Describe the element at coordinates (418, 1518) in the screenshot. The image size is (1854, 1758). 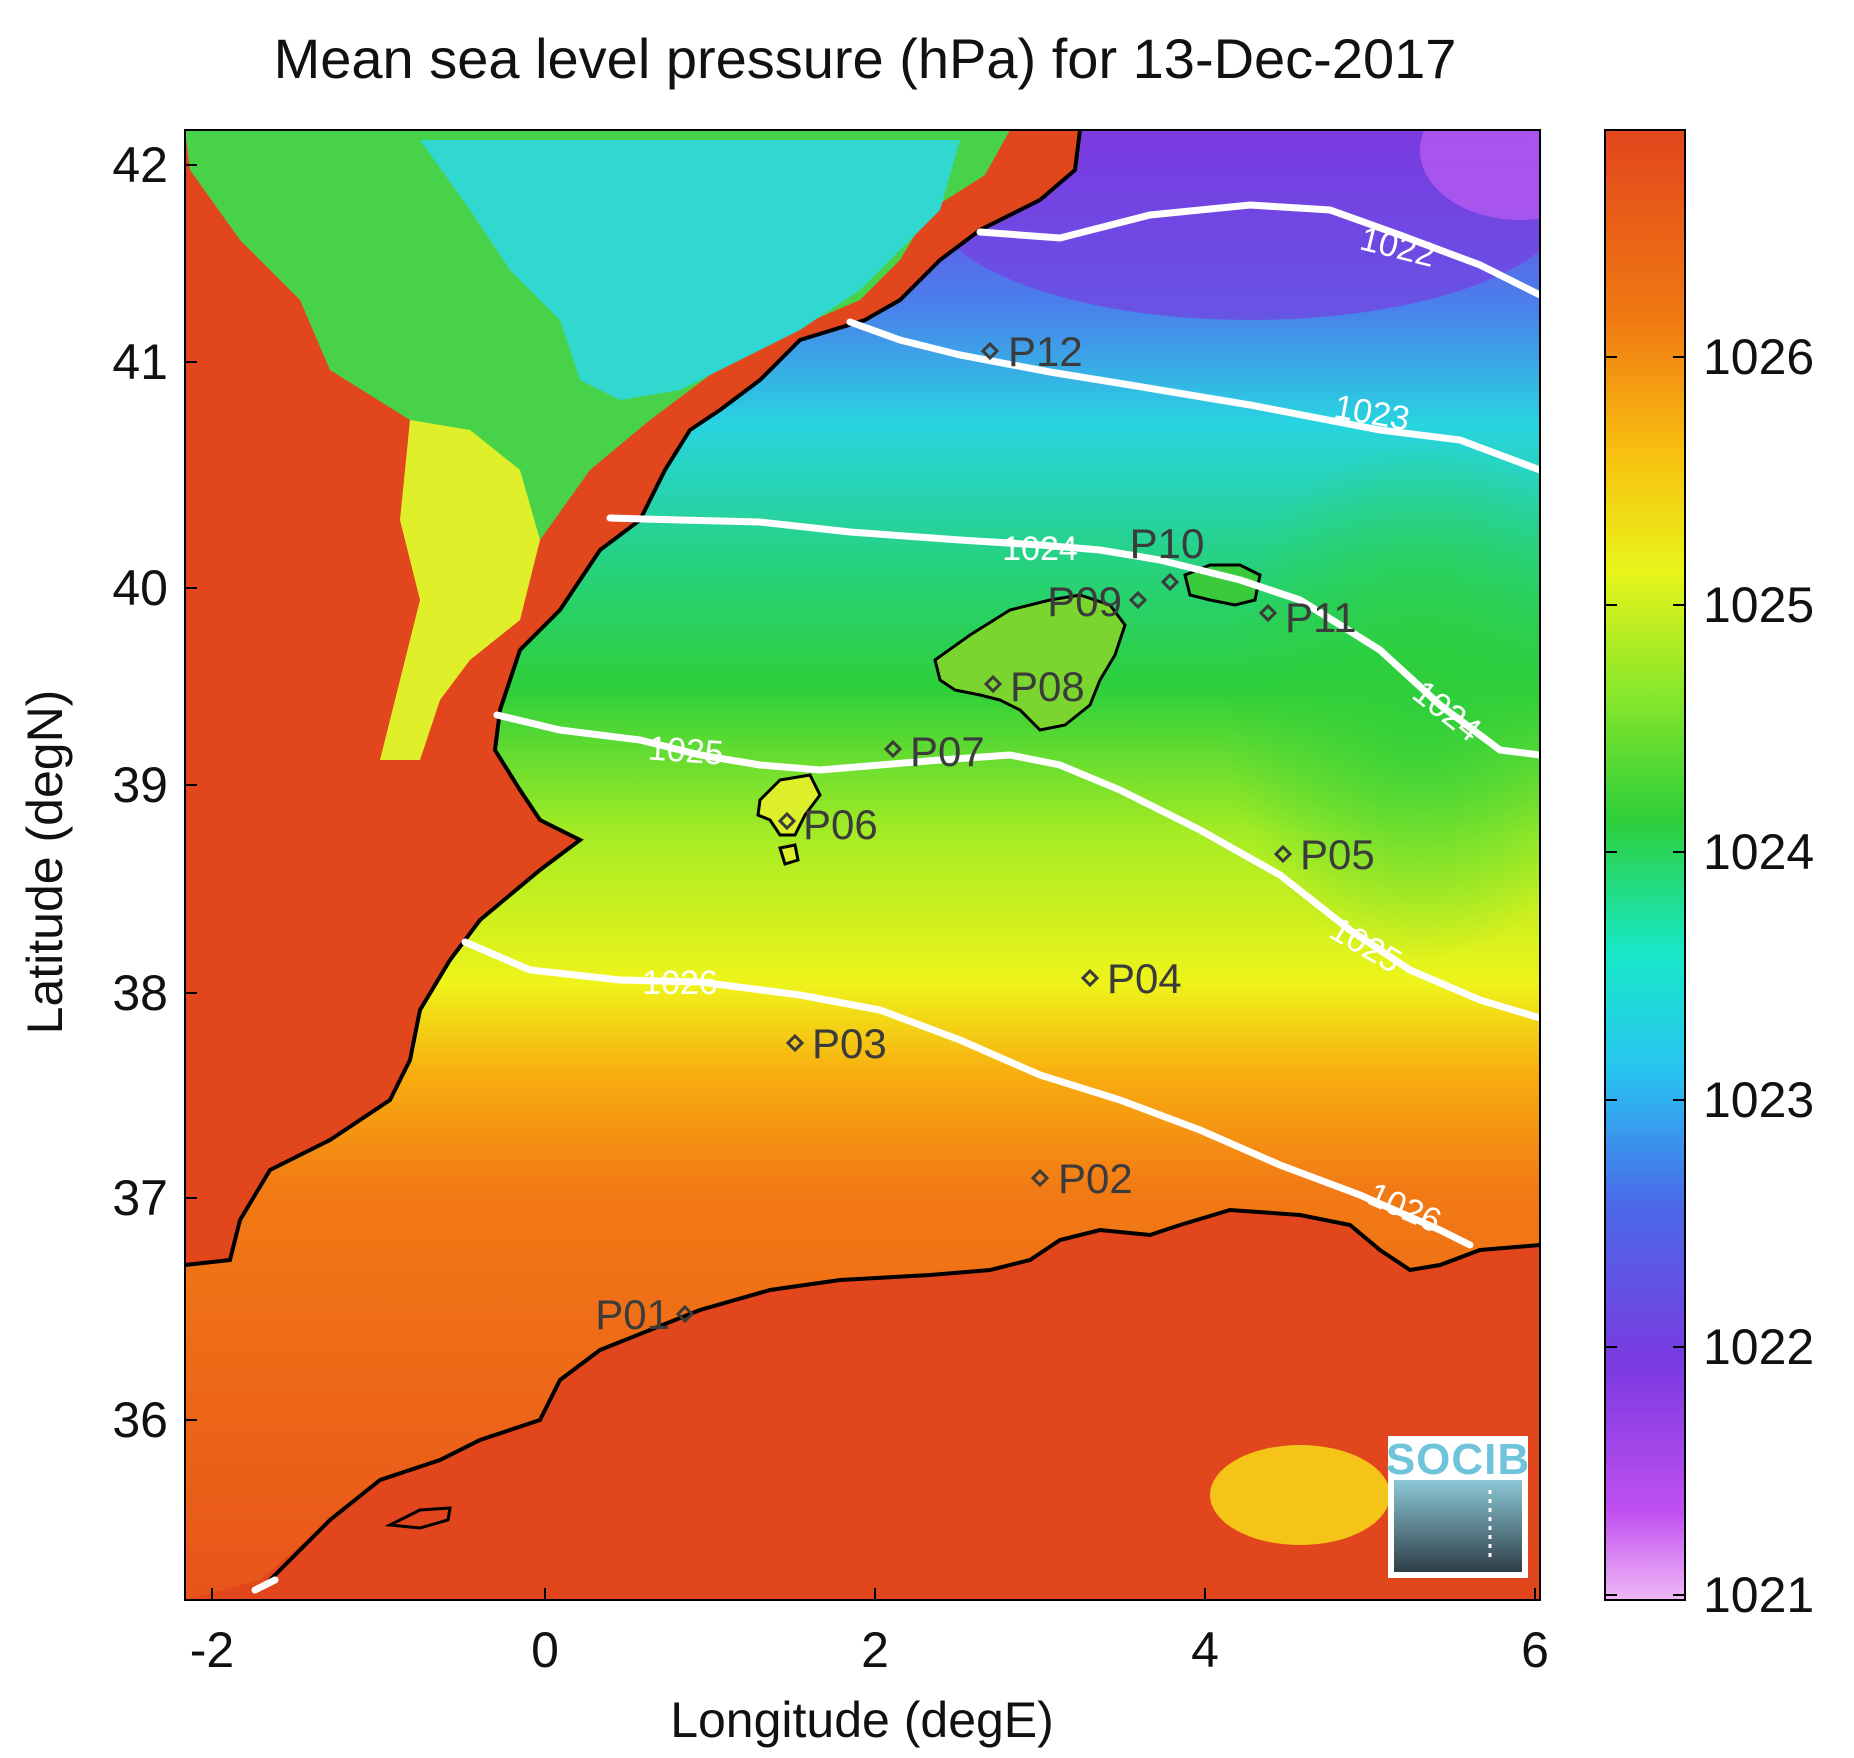
I see `alboran-island` at that location.